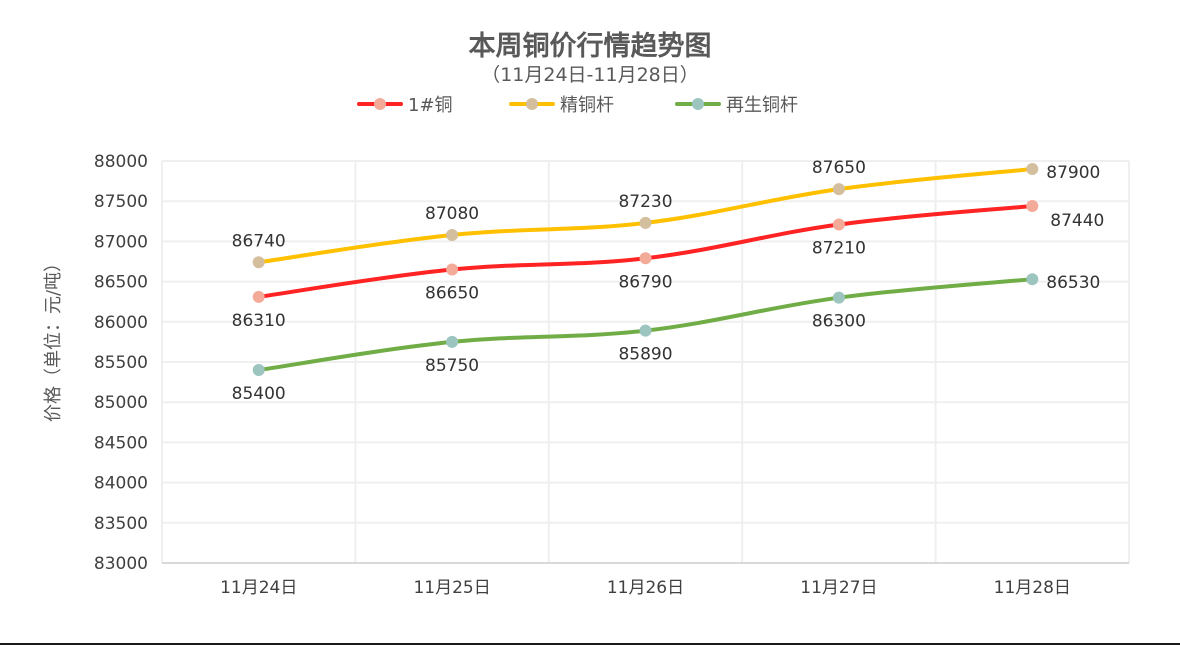 The width and height of the screenshot is (1180, 646). I want to click on x-tick-label: 11月27日, so click(838, 588).